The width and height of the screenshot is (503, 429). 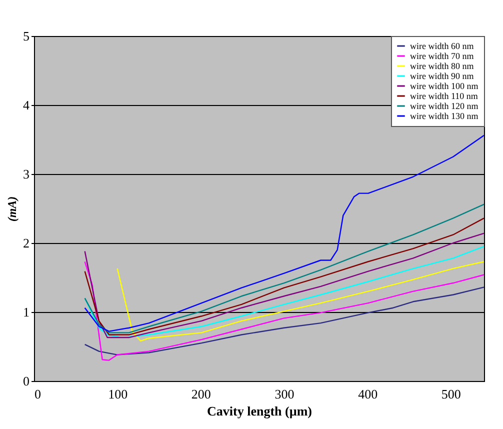 I want to click on legend-label: wire width 120 nm, so click(x=444, y=106).